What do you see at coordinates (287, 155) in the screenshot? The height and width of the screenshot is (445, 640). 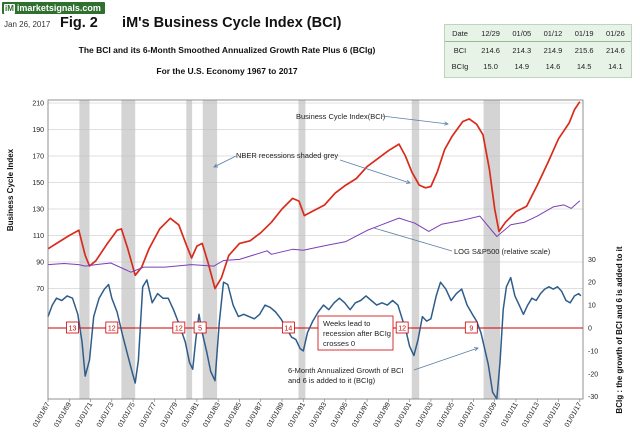 I see `annotation-recessions: NBER recessions shaded grey` at bounding box center [287, 155].